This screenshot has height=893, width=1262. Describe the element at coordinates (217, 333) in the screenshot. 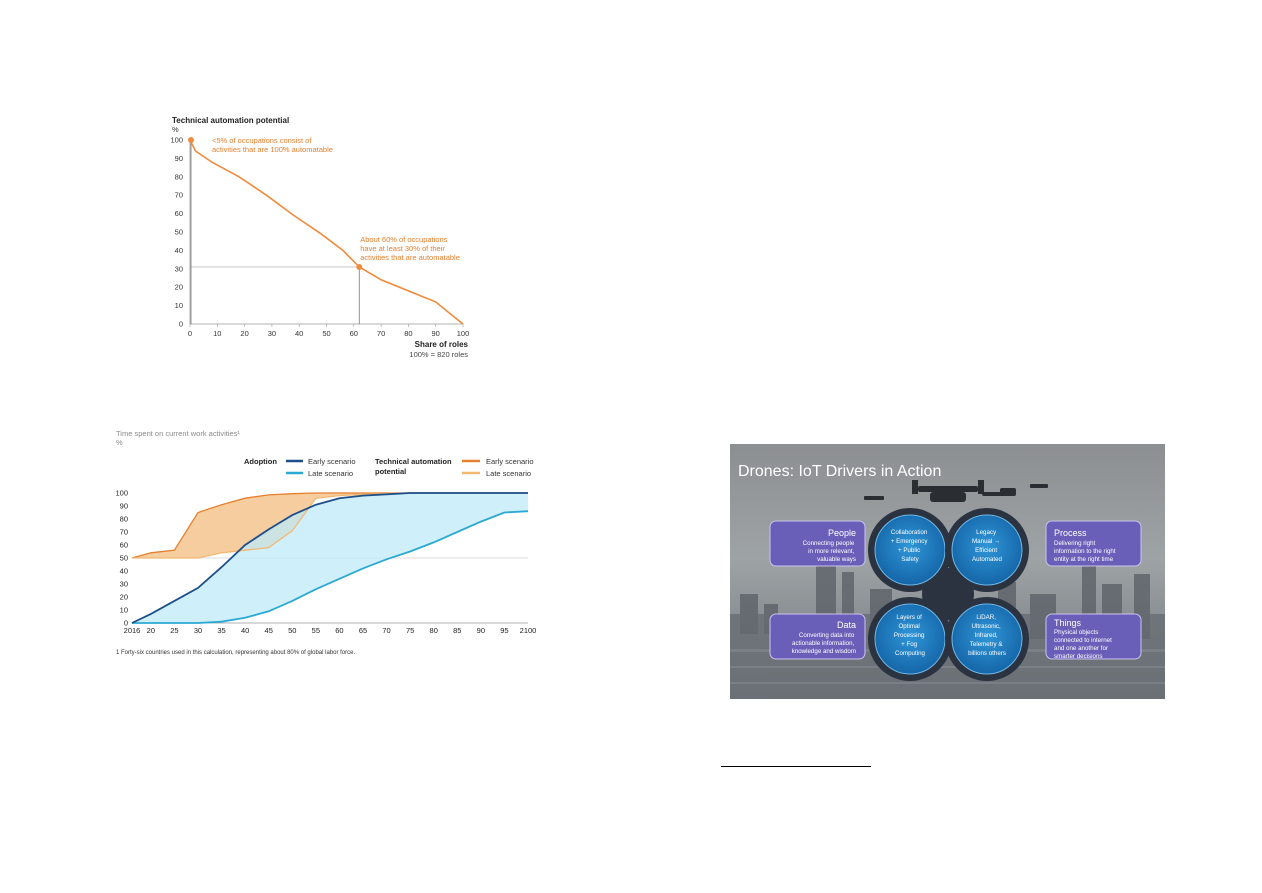

I see `x-tick-label: 10` at that location.